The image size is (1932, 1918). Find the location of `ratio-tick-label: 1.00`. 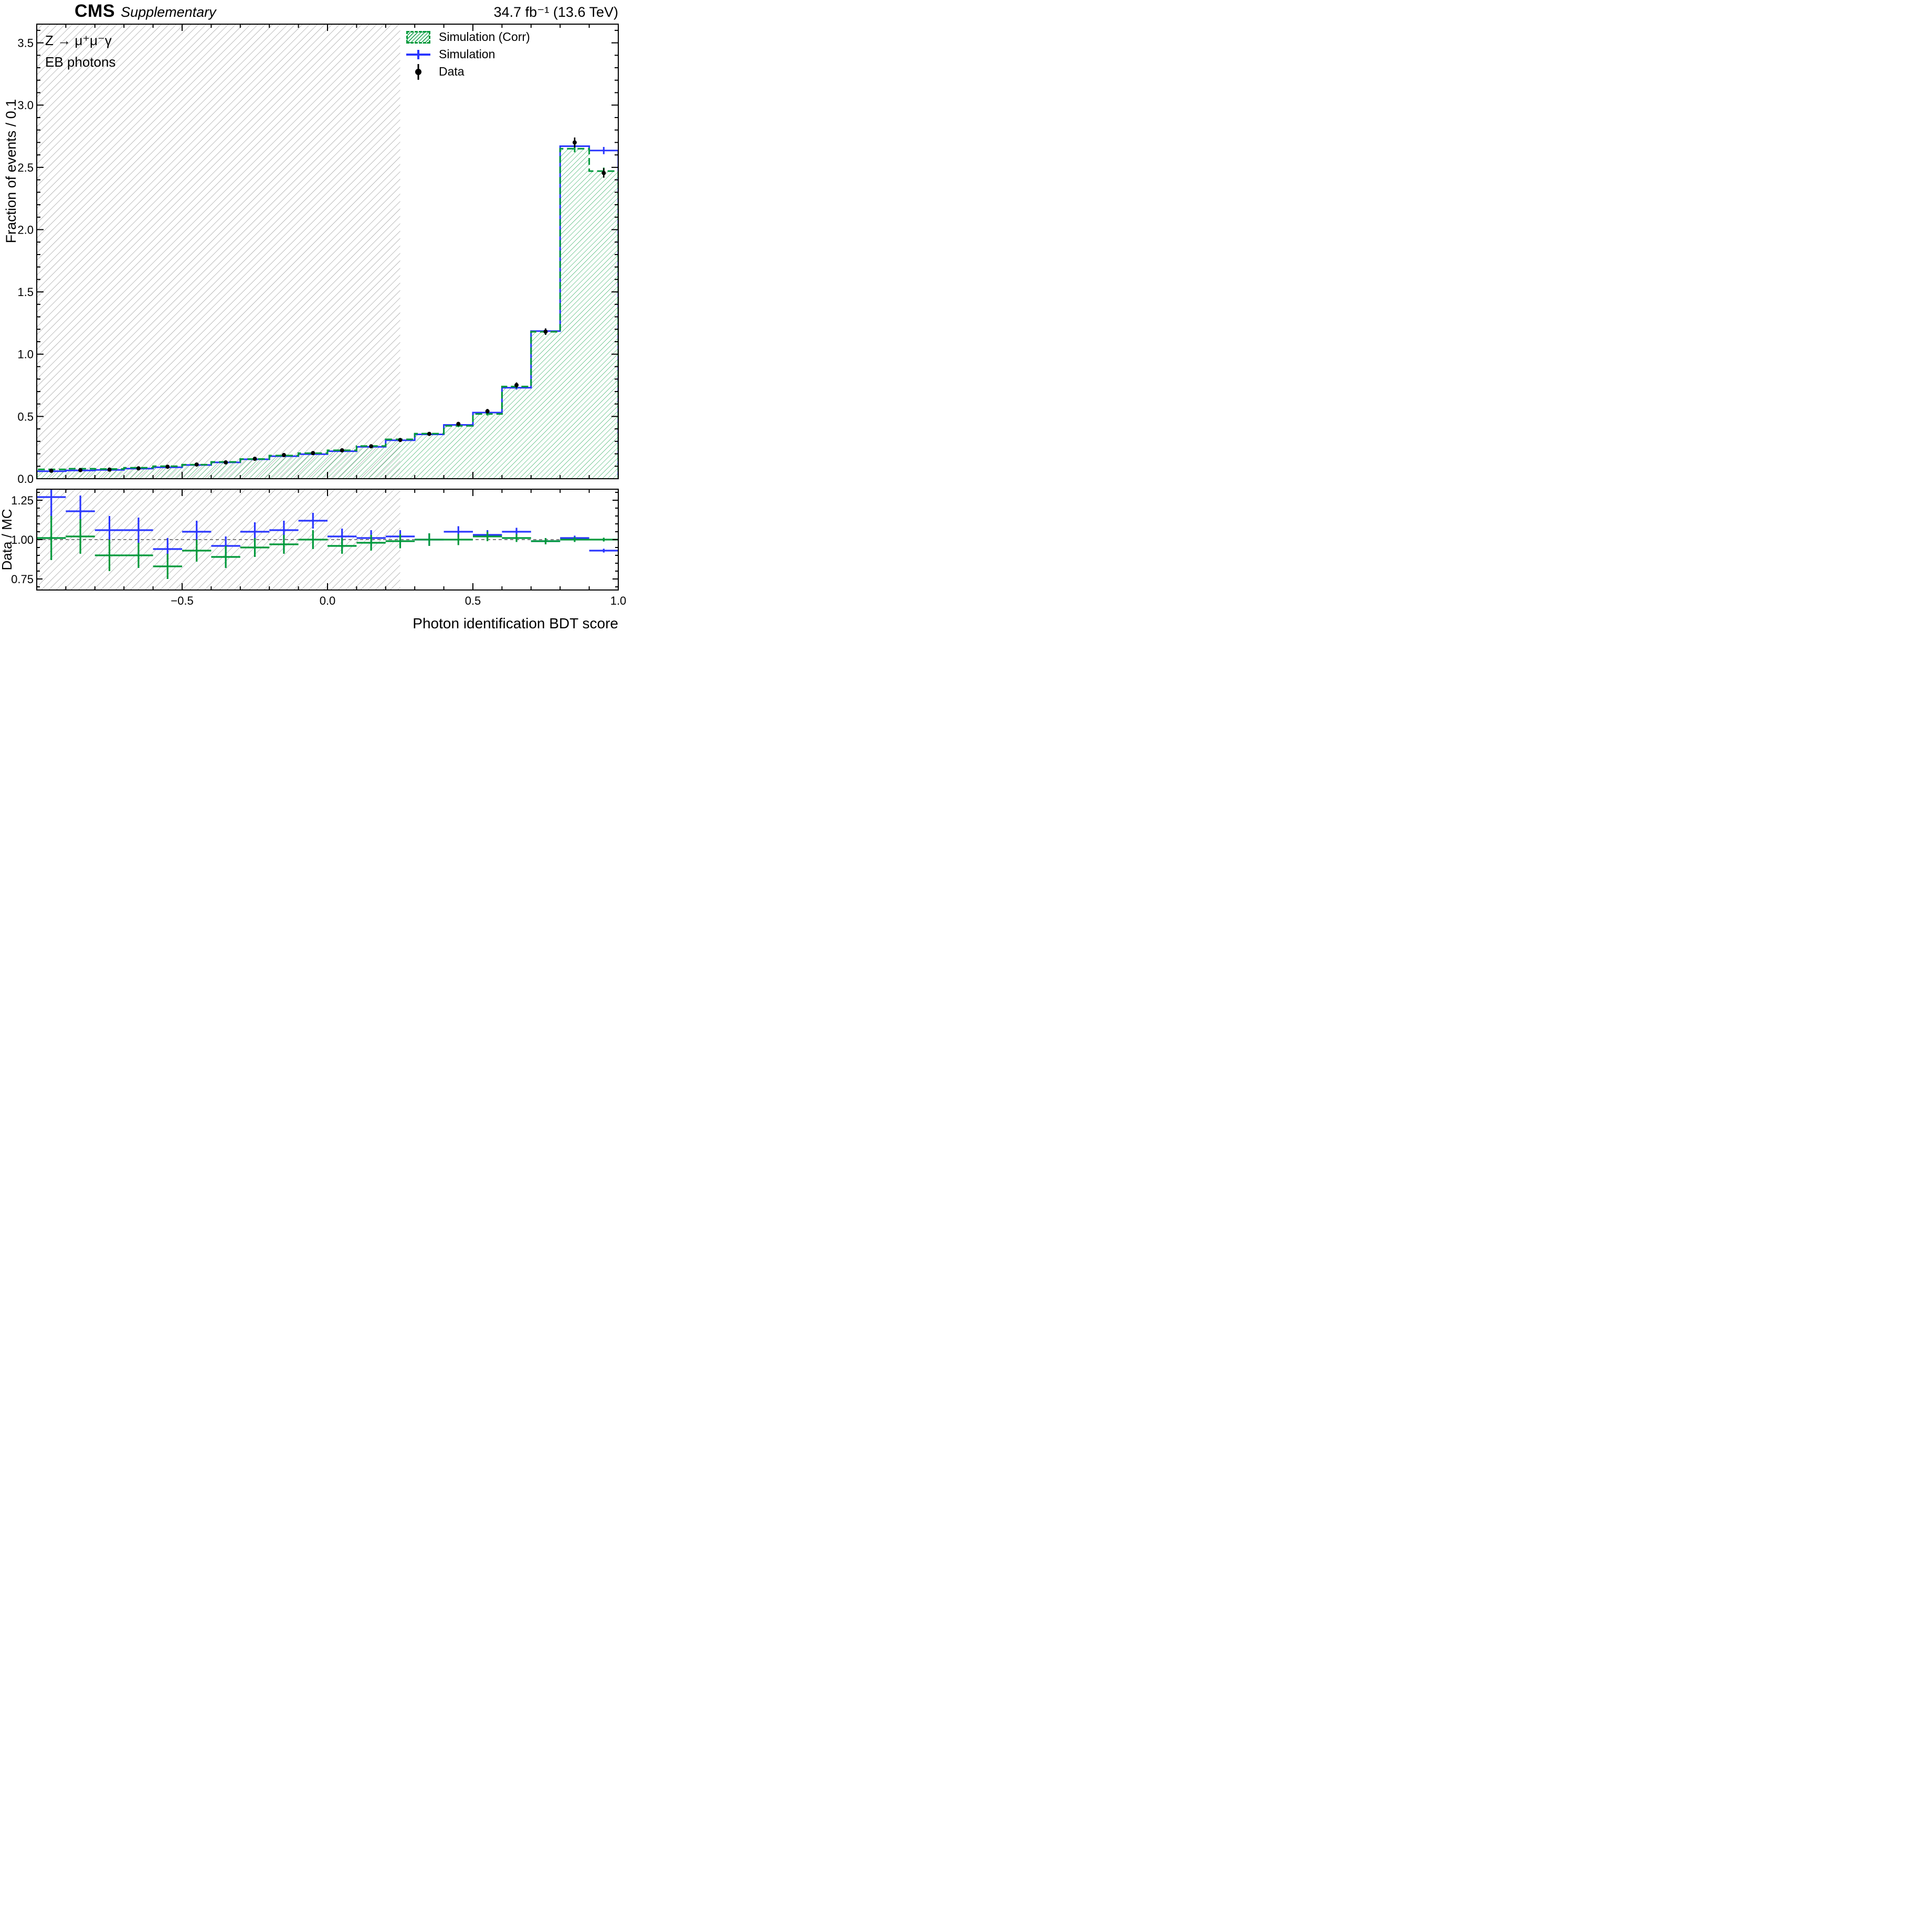

ratio-tick-label: 1.00 is located at coordinates (22, 539).